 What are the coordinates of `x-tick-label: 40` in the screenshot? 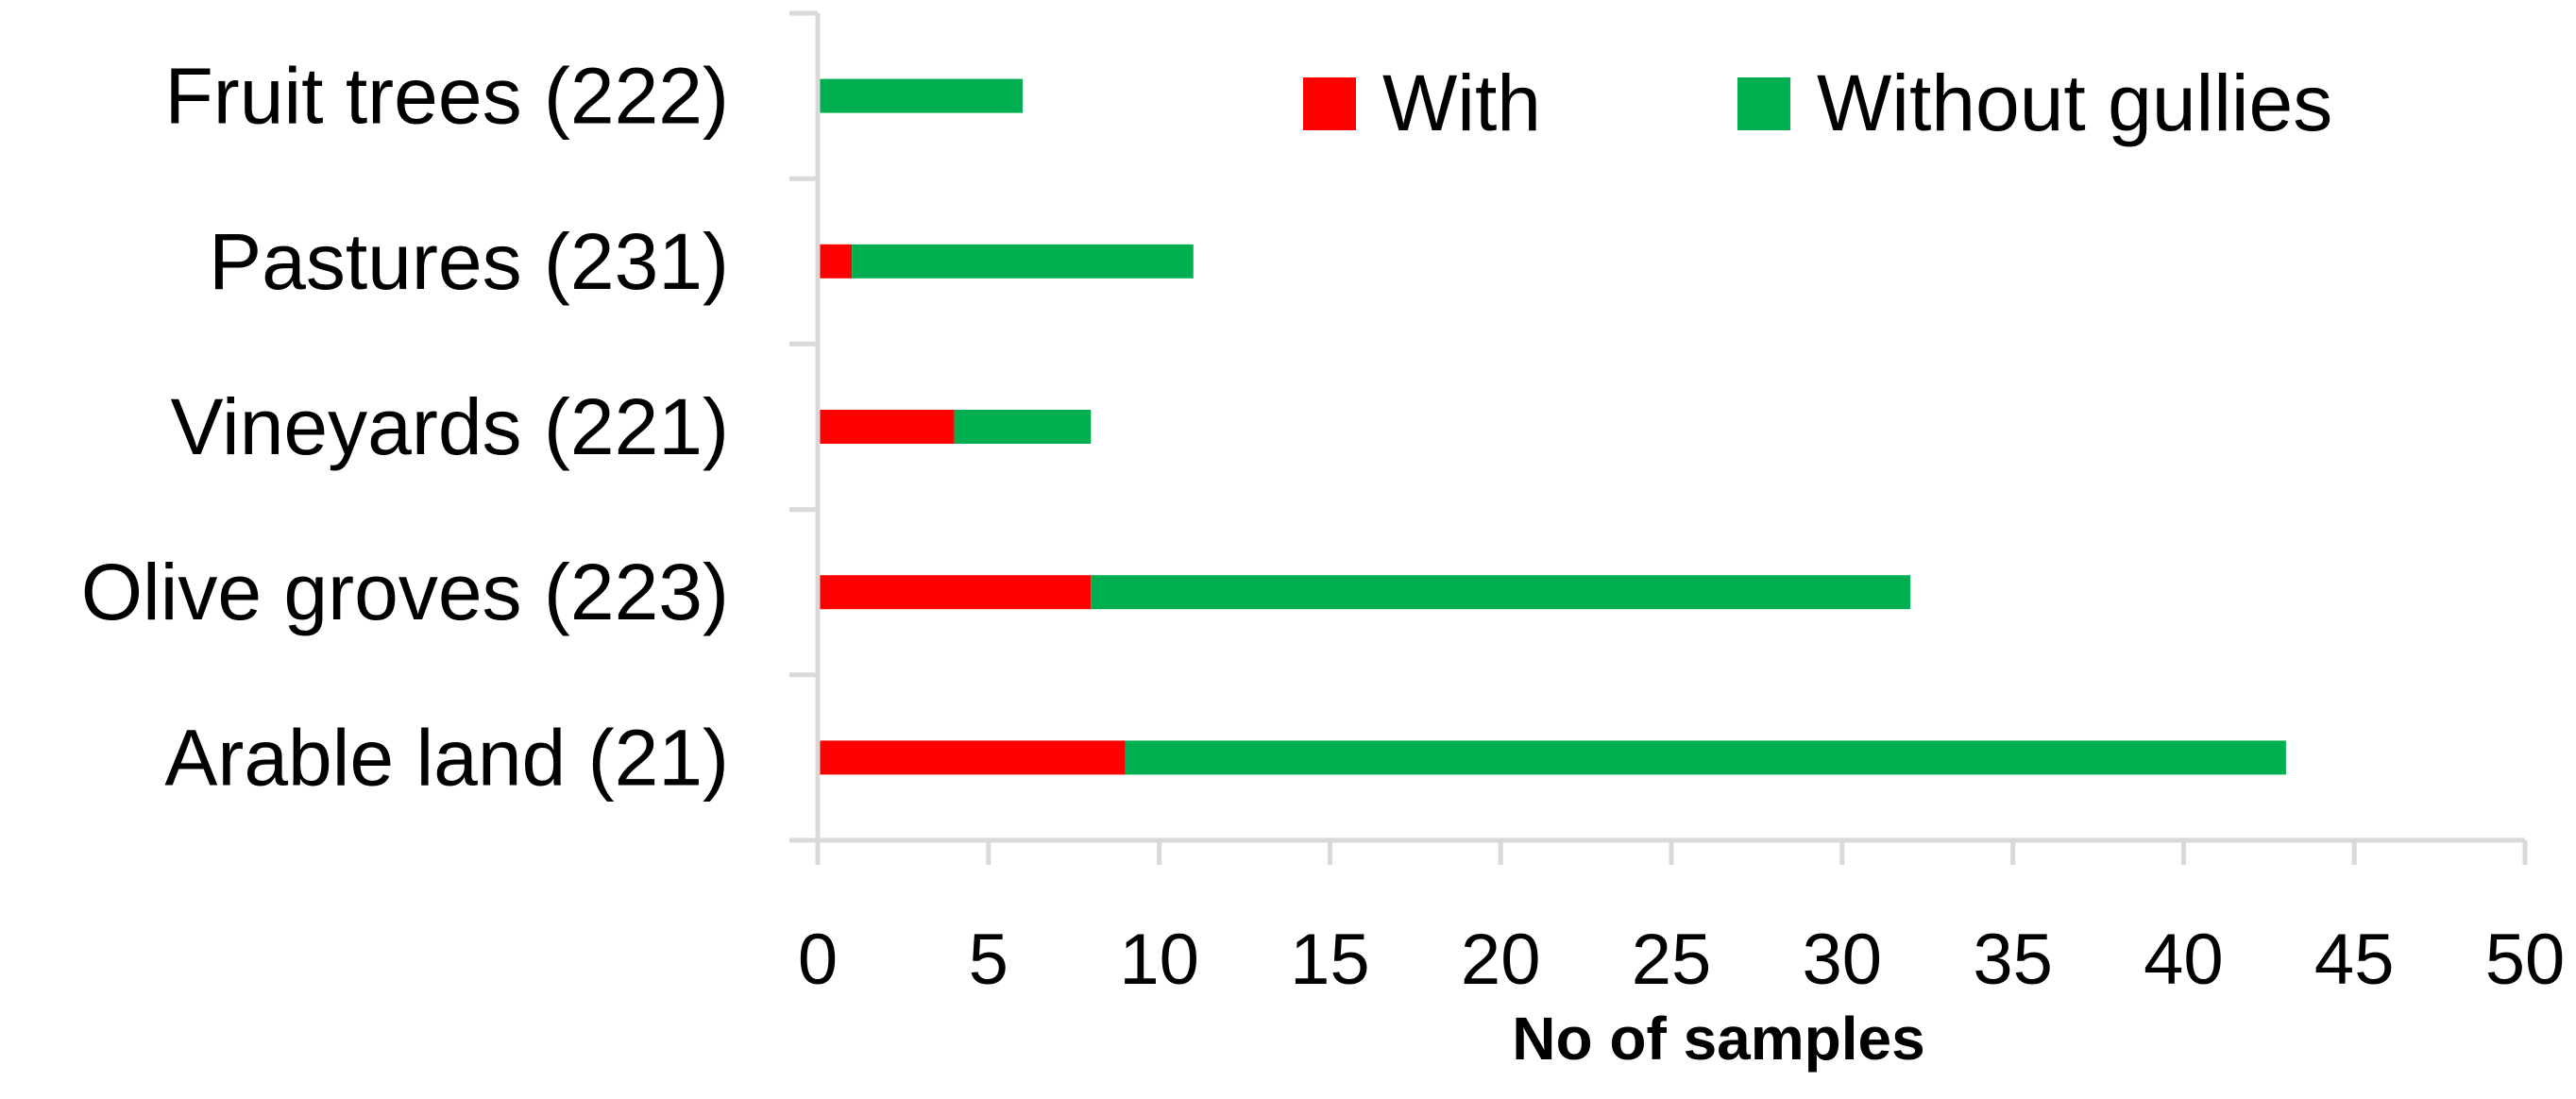 It's located at (2184, 960).